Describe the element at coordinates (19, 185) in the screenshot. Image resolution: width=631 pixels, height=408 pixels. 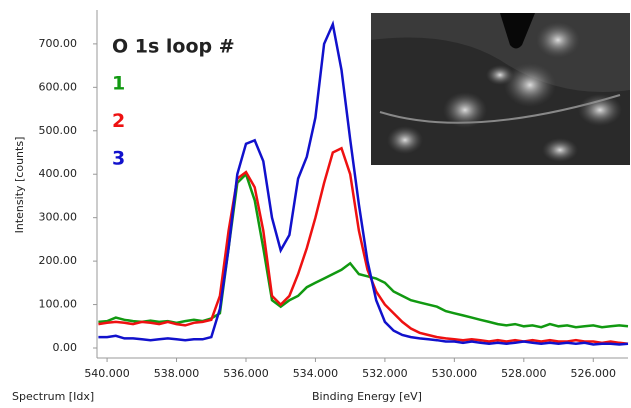
I see `y-axis-label: Intensity [counts]` at that location.